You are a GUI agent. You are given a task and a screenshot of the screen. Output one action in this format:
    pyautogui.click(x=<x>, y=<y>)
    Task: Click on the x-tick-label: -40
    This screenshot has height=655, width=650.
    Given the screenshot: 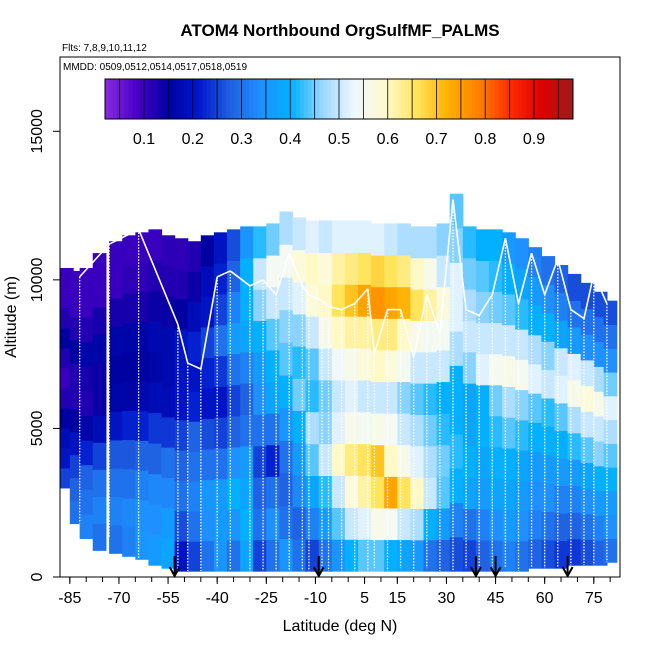 What is the action you would take?
    pyautogui.click(x=217, y=598)
    